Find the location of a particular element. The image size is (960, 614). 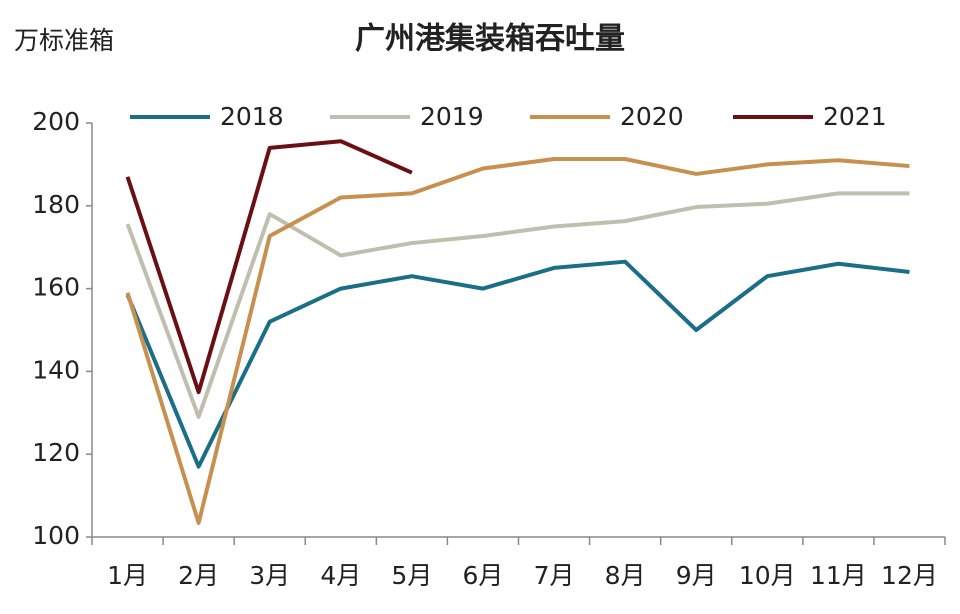

y-tick-label: 200 is located at coordinates (56, 121).